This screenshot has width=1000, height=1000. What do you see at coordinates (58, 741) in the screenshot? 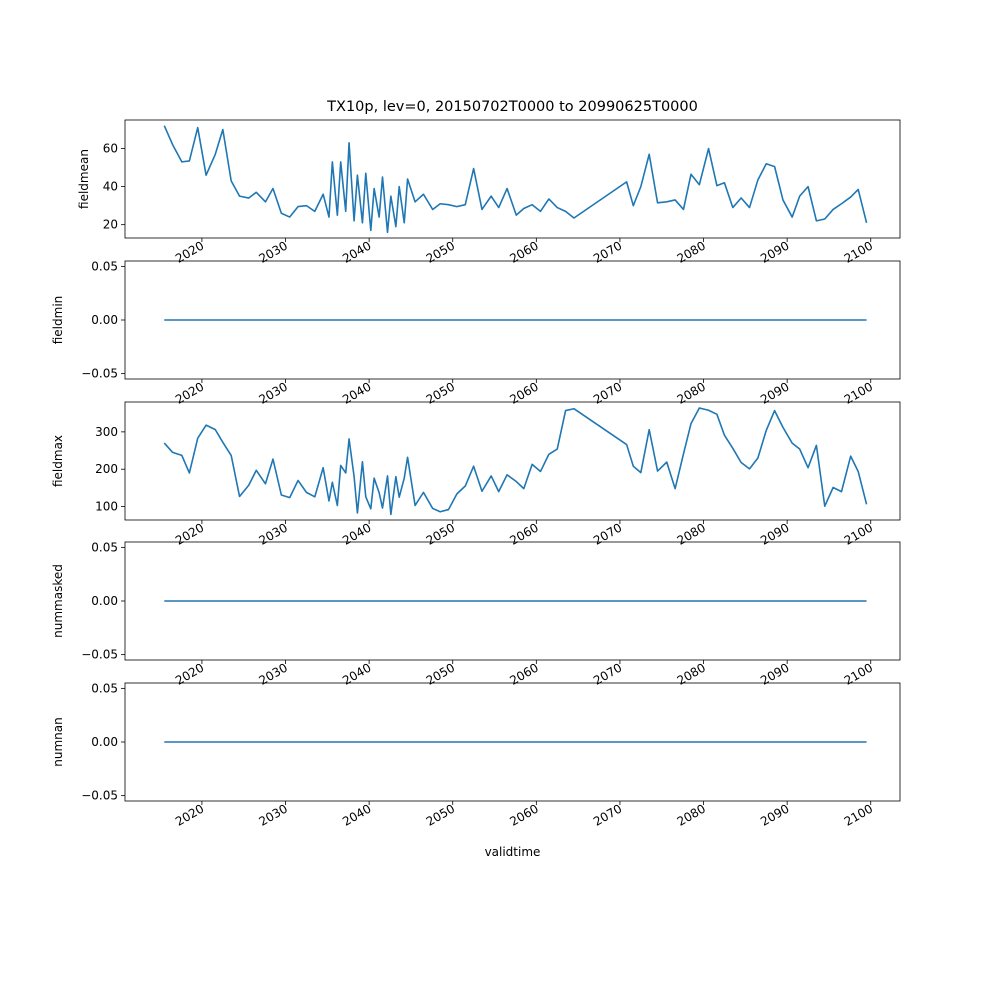
I see `y-axis-label: numnan` at bounding box center [58, 741].